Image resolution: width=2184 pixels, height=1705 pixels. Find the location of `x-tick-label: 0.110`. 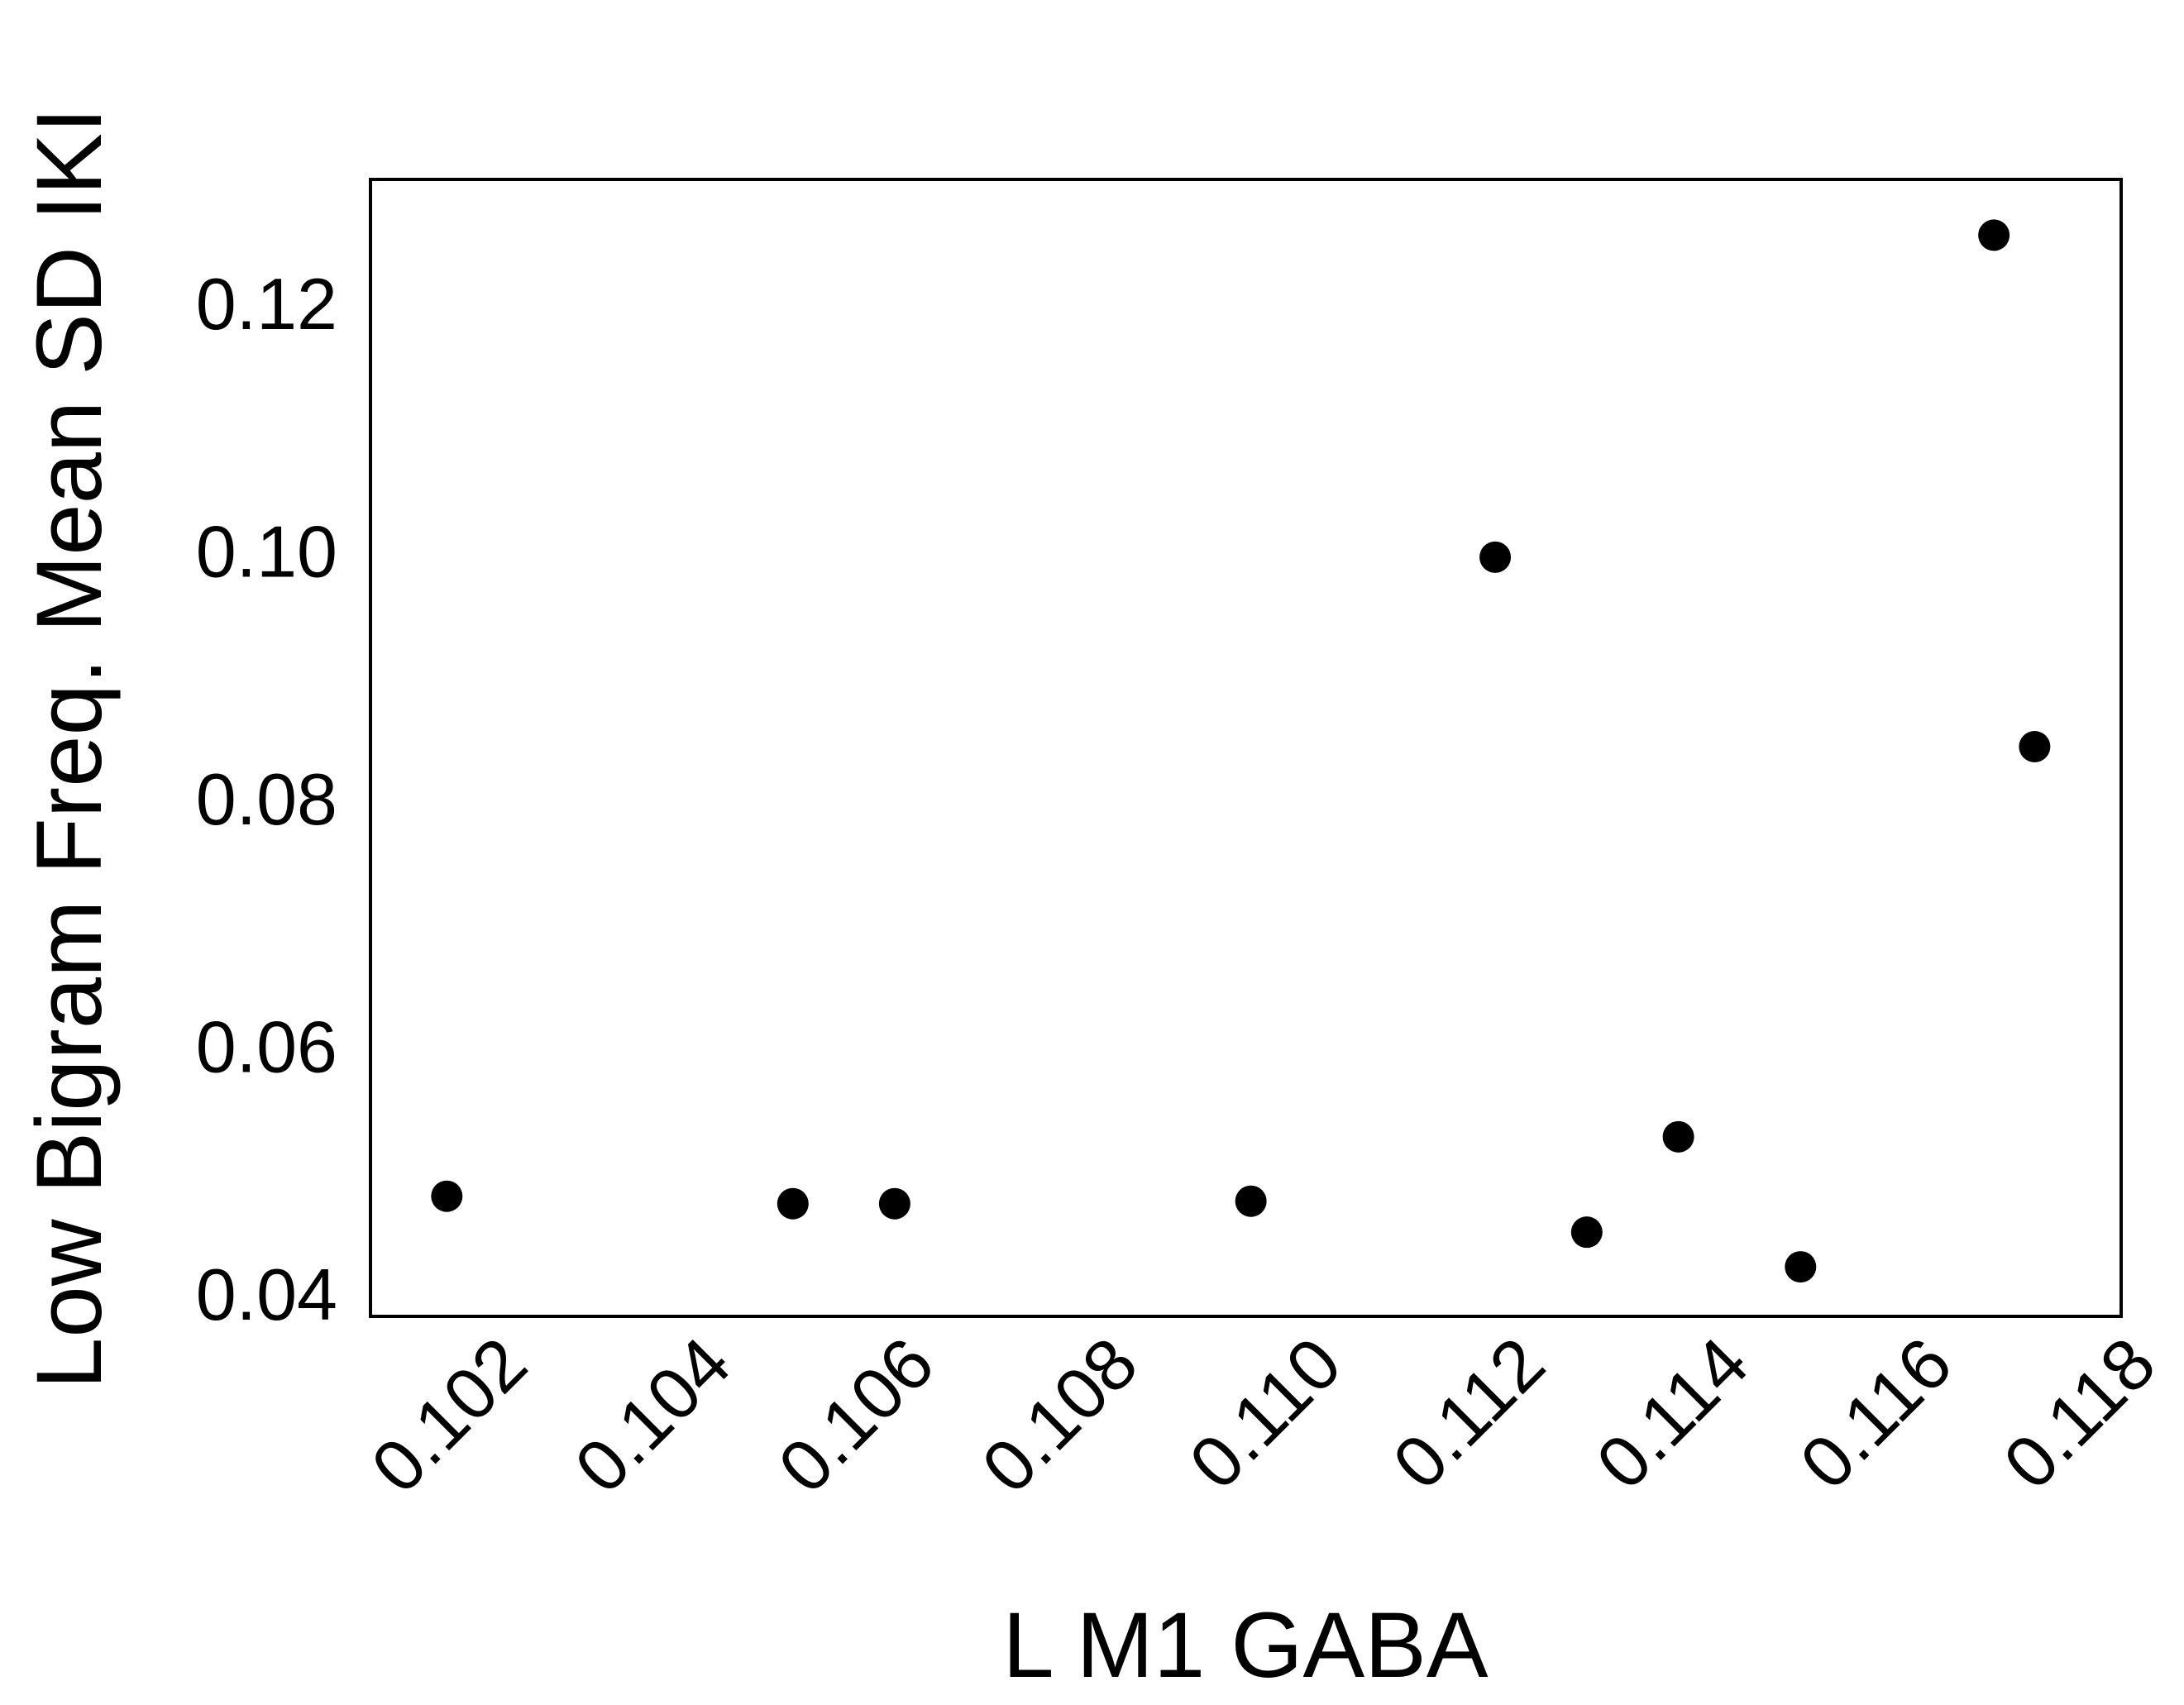

x-tick-label: 0.110 is located at coordinates (1264, 1413).